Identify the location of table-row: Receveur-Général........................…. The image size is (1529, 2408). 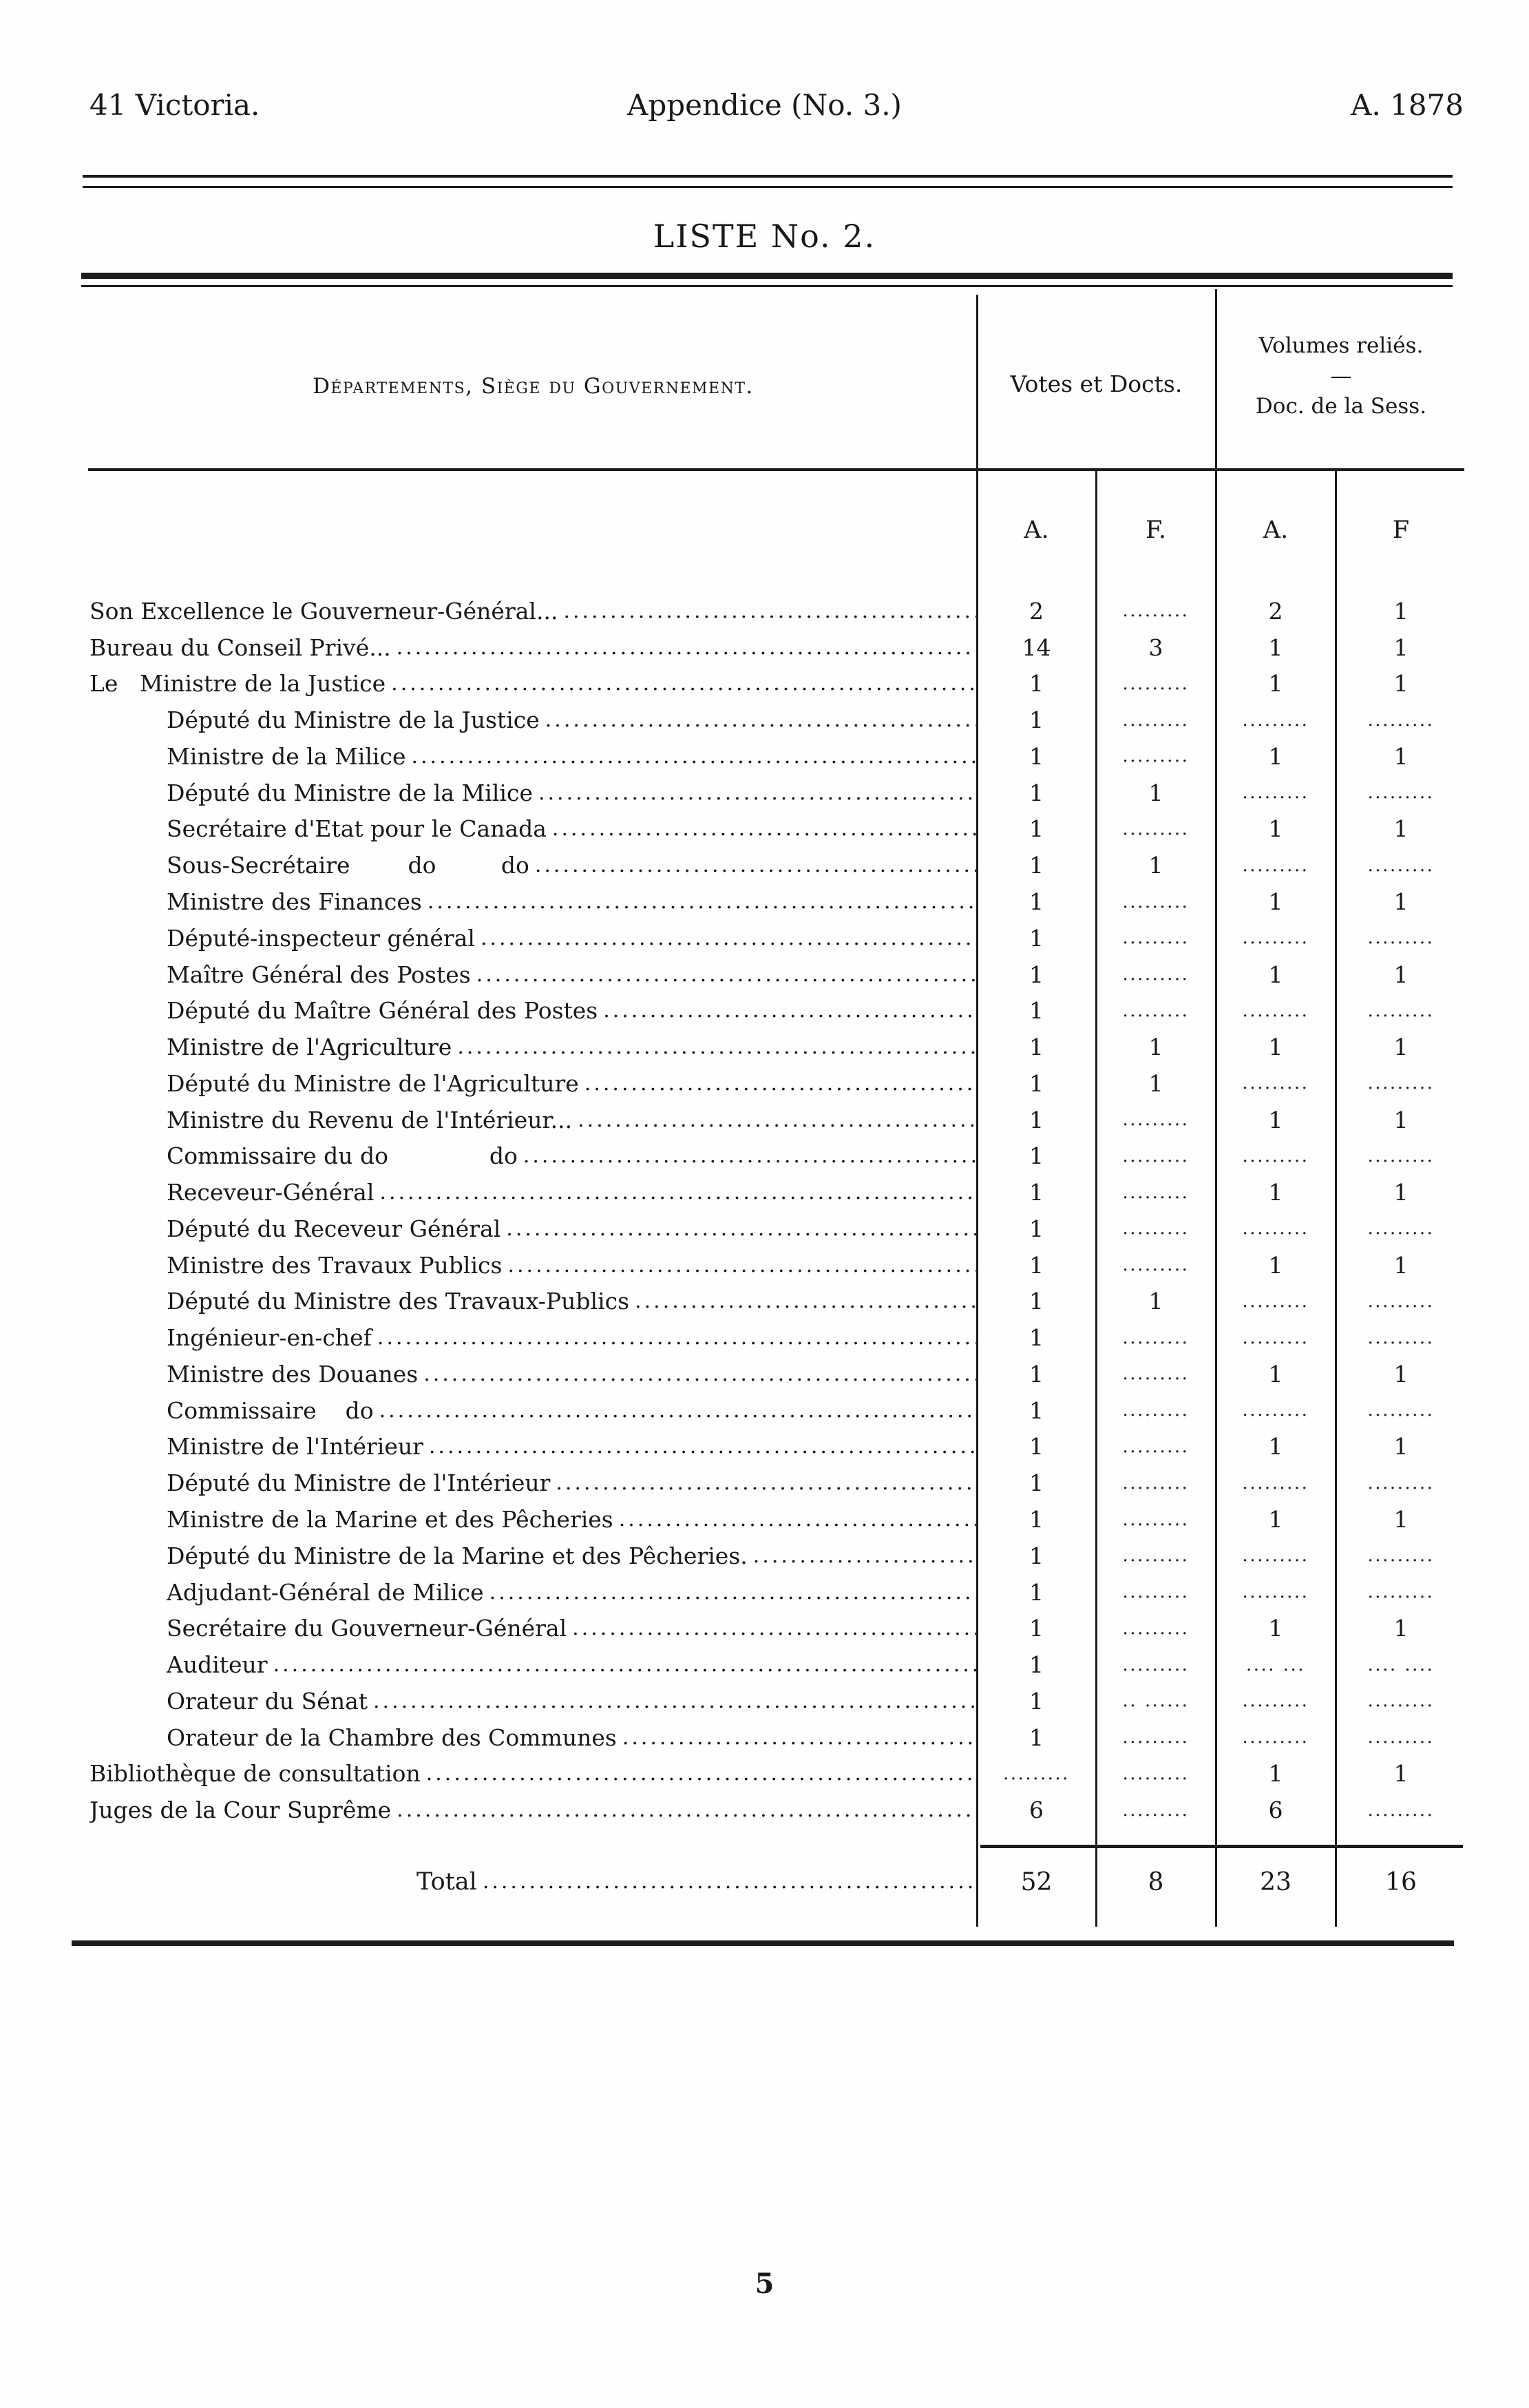
(777, 1192).